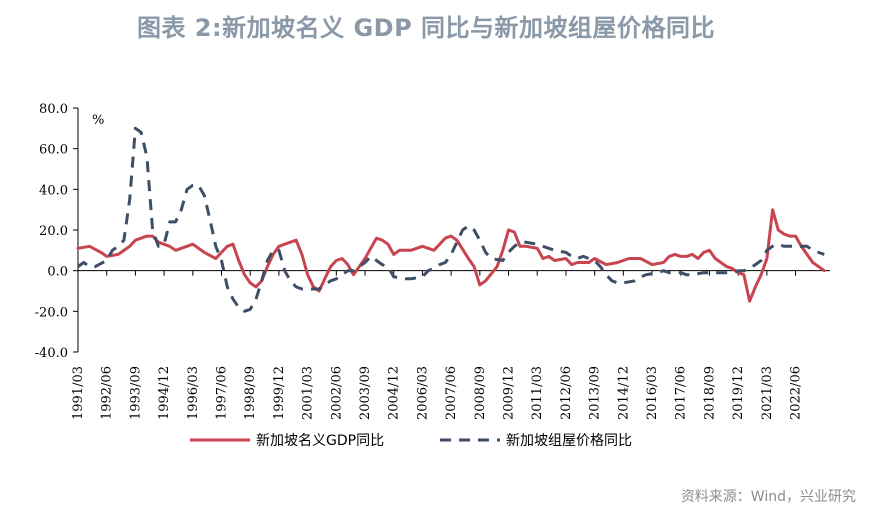 Image resolution: width=870 pixels, height=512 pixels. I want to click on x-tick-label: 2016/03, so click(652, 393).